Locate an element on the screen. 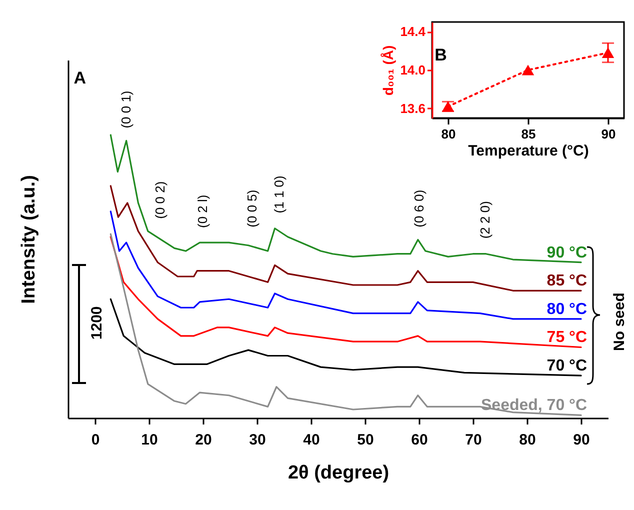 The height and width of the screenshot is (510, 634). x-tick-label: 60 is located at coordinates (419, 440).